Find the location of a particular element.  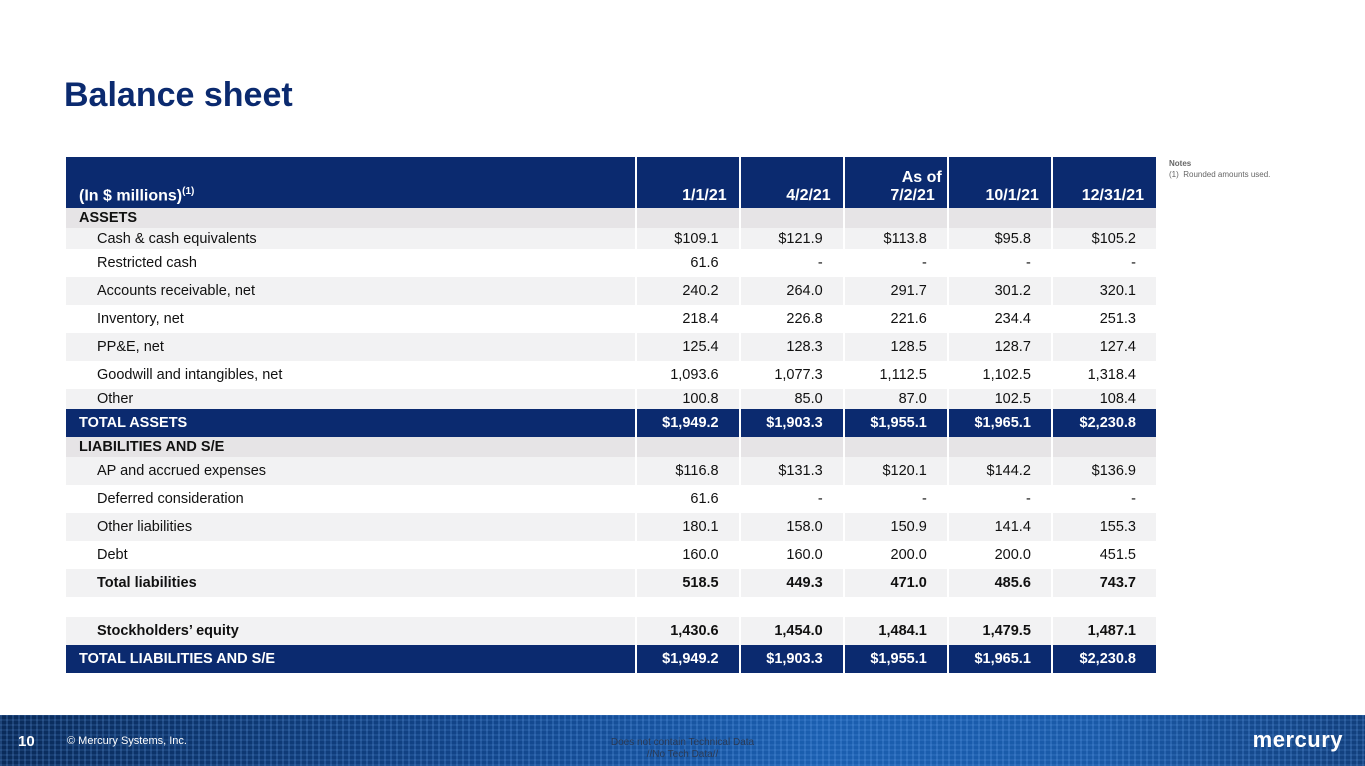

row-value: 1,454.0 is located at coordinates (791, 631).